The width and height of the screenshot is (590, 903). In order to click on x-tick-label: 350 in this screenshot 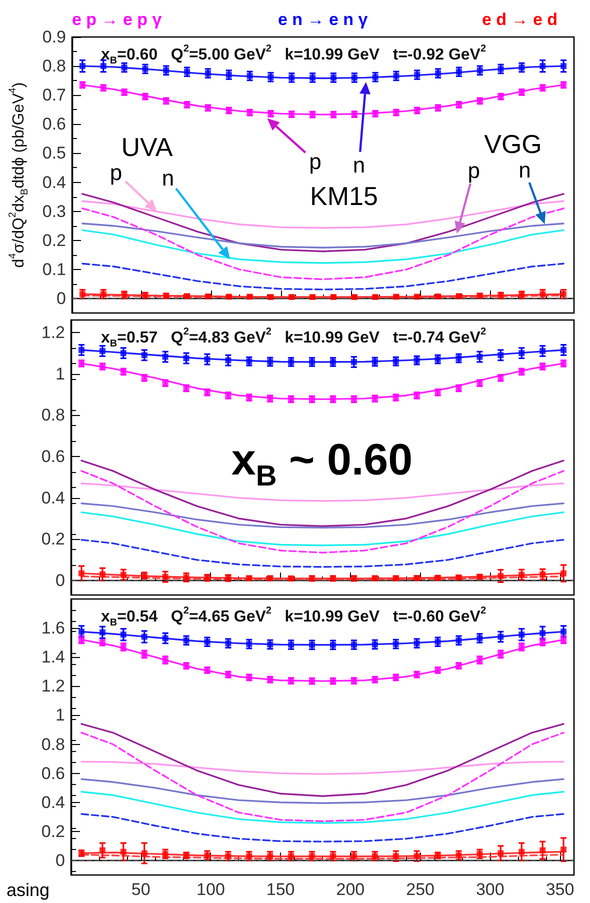, I will do `click(560, 889)`.